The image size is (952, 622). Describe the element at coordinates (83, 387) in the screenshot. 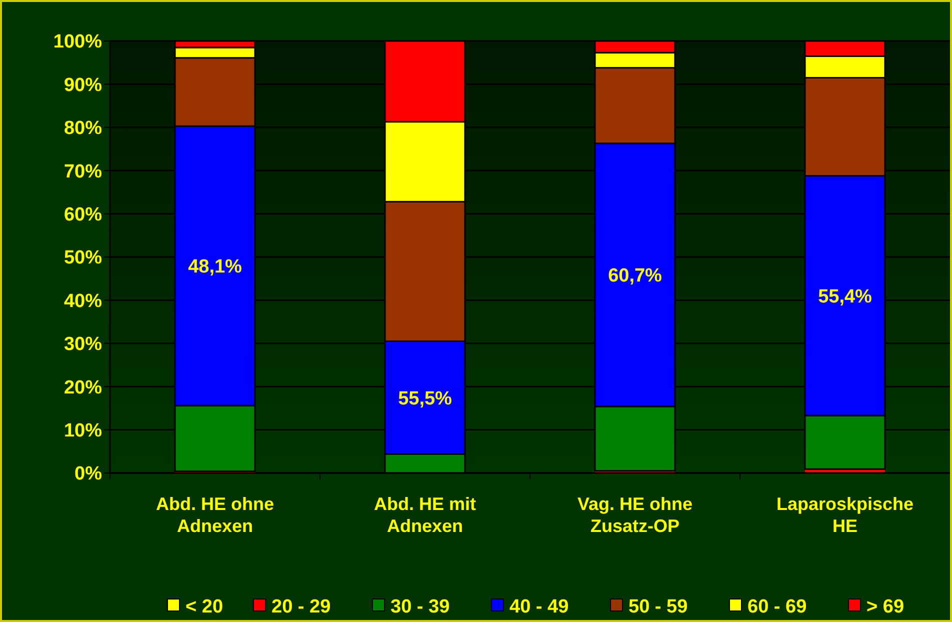

I see `y-tick-label: 20%` at that location.